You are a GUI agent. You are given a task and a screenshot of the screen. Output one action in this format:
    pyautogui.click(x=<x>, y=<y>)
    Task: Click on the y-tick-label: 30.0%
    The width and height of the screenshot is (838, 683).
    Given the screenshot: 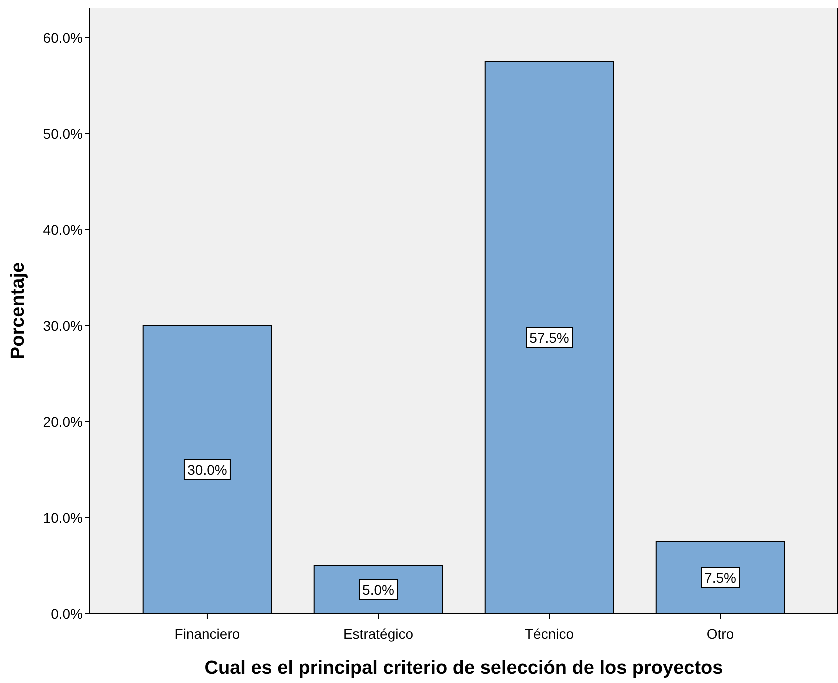 What is the action you would take?
    pyautogui.click(x=63, y=326)
    